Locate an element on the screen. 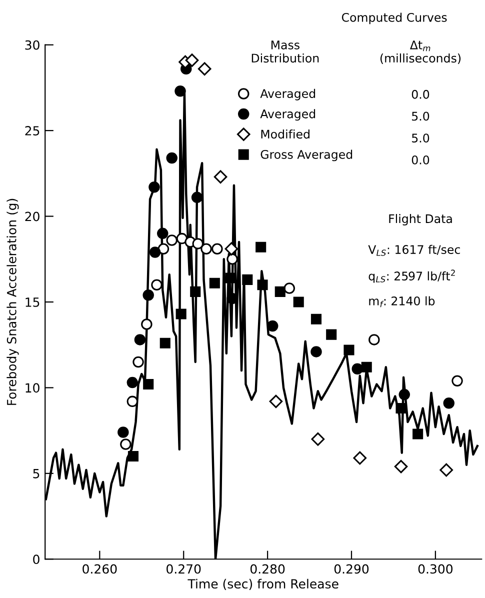 Image resolution: width=485 pixels, height=598 pixels. legend-label: Modified is located at coordinates (285, 134).